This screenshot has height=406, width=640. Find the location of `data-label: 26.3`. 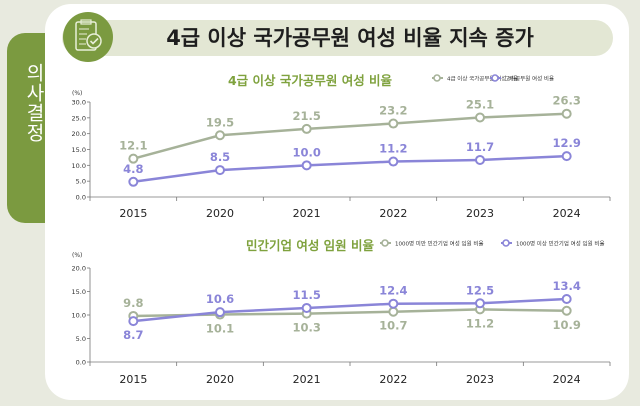

data-label: 26.3 is located at coordinates (566, 101).